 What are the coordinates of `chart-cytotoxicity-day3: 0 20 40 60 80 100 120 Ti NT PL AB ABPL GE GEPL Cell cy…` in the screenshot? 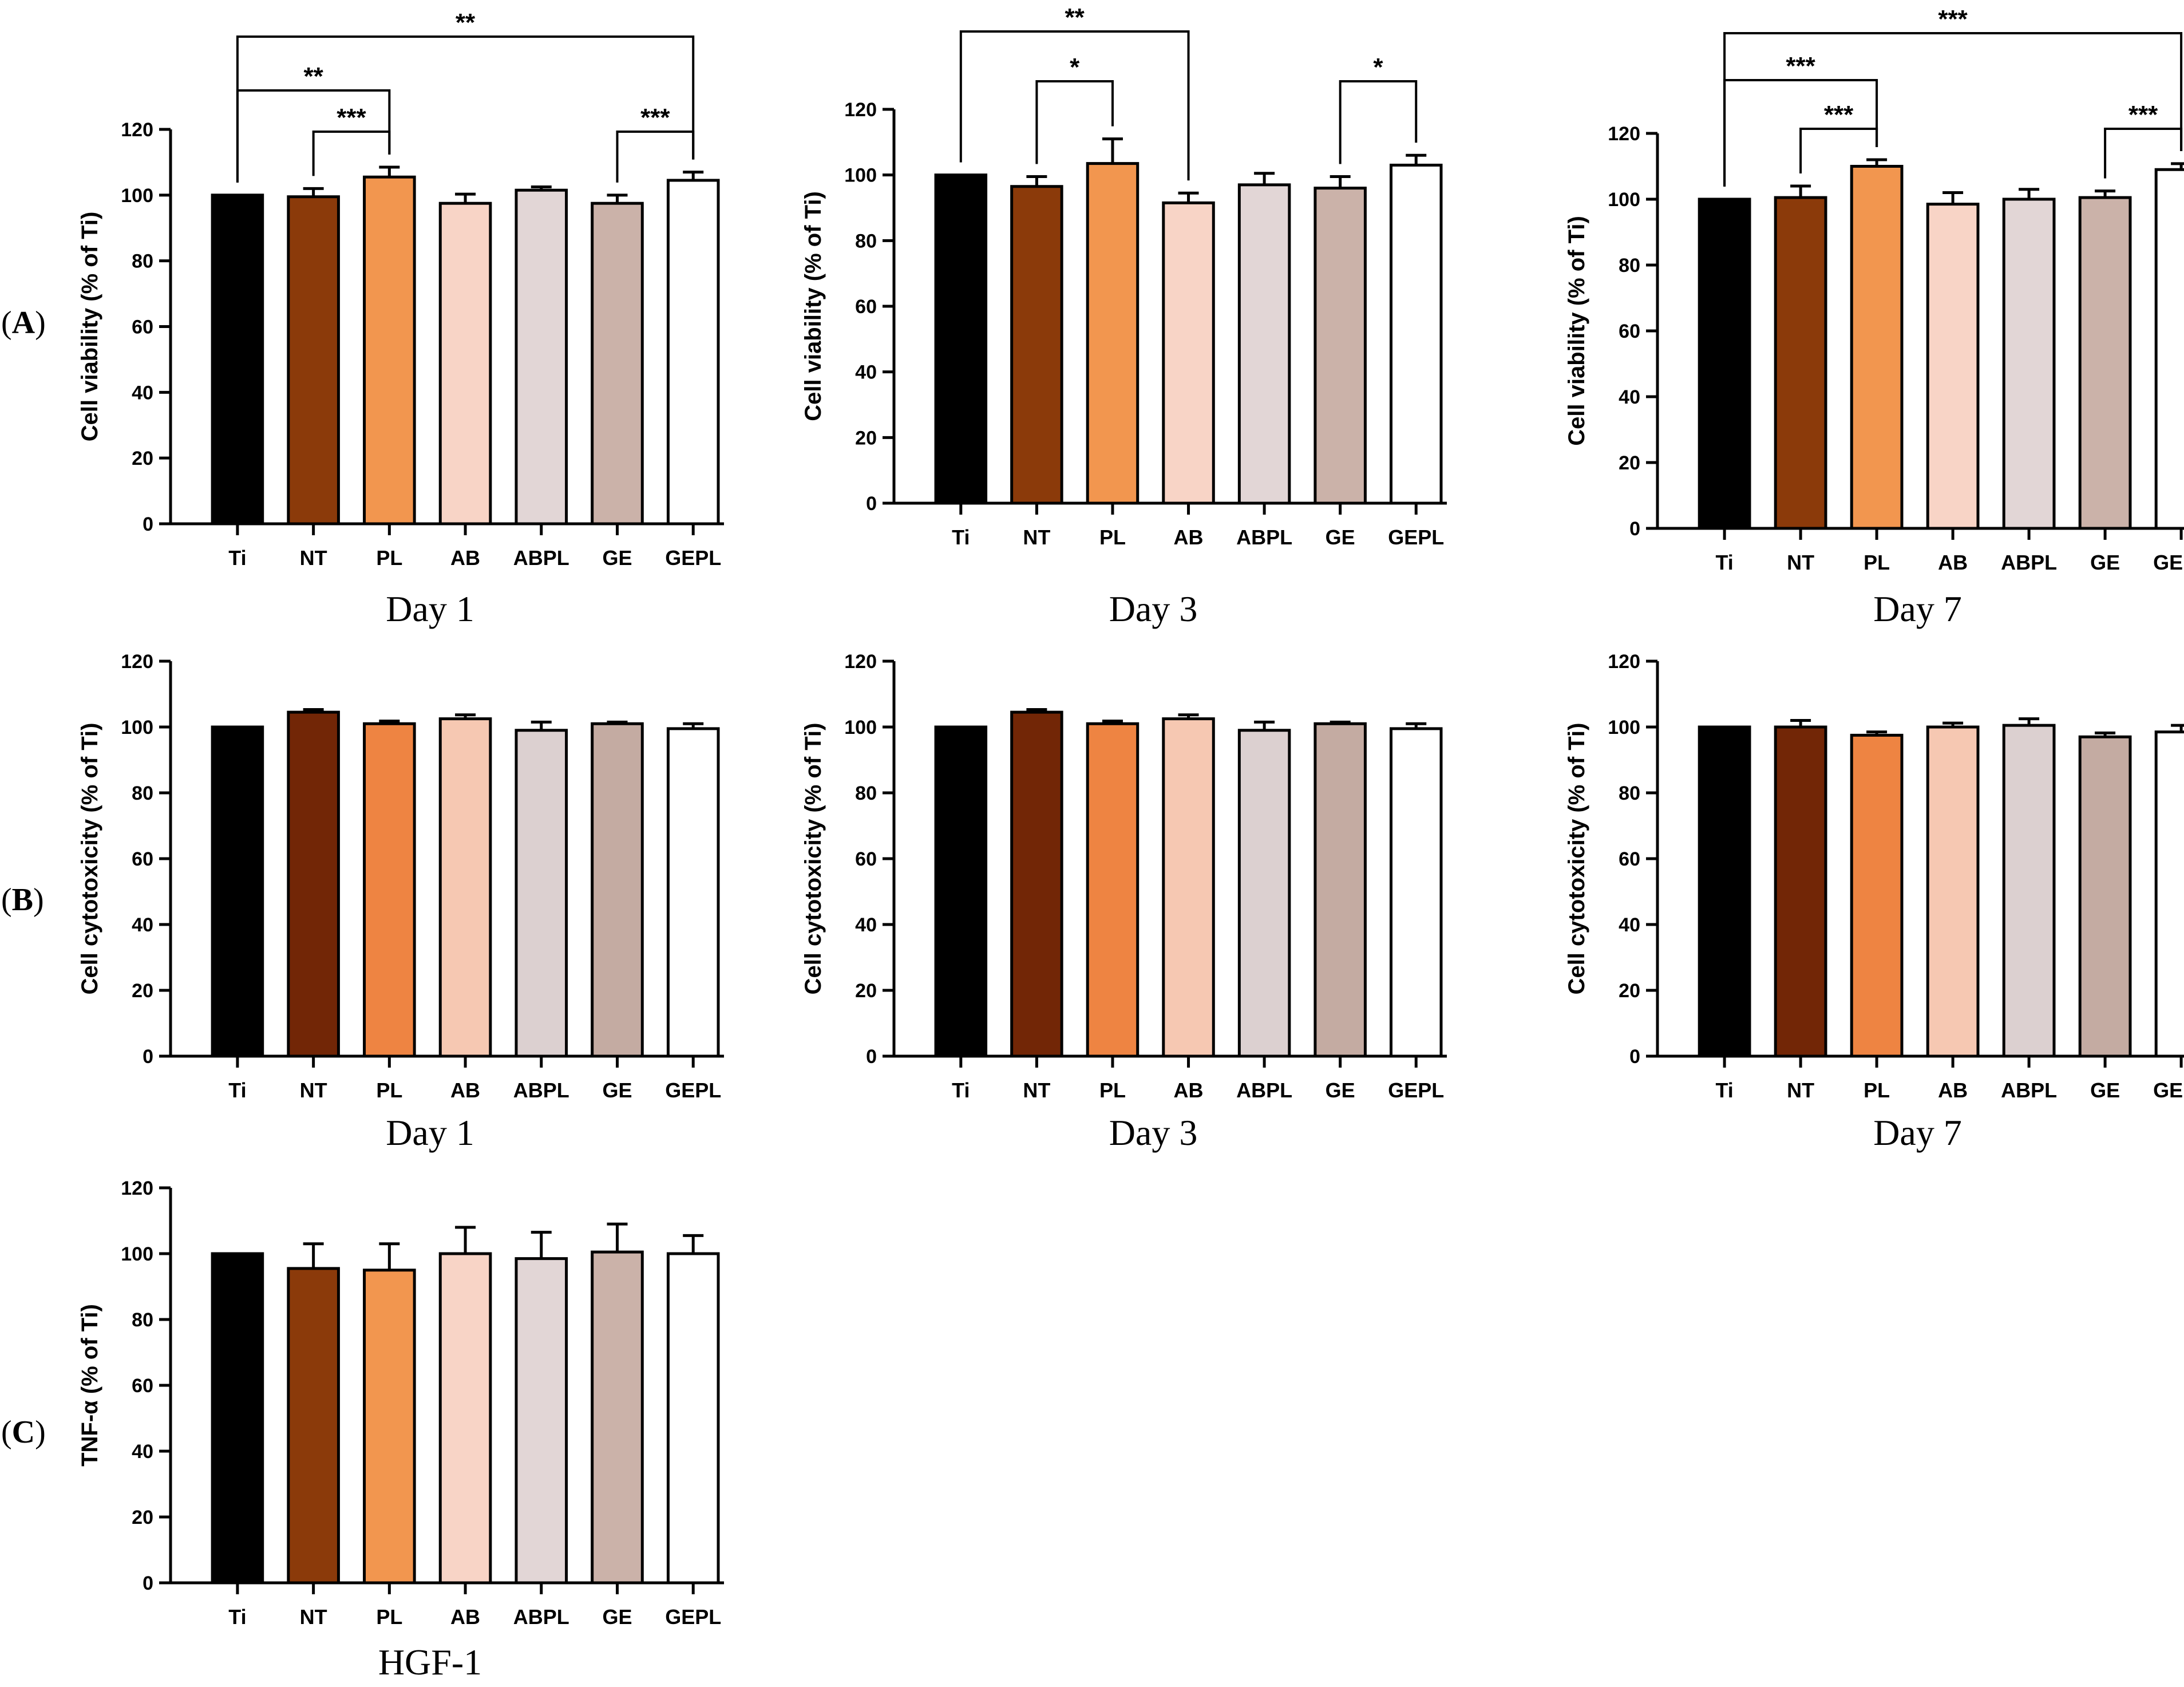 It's located at (1124, 902).